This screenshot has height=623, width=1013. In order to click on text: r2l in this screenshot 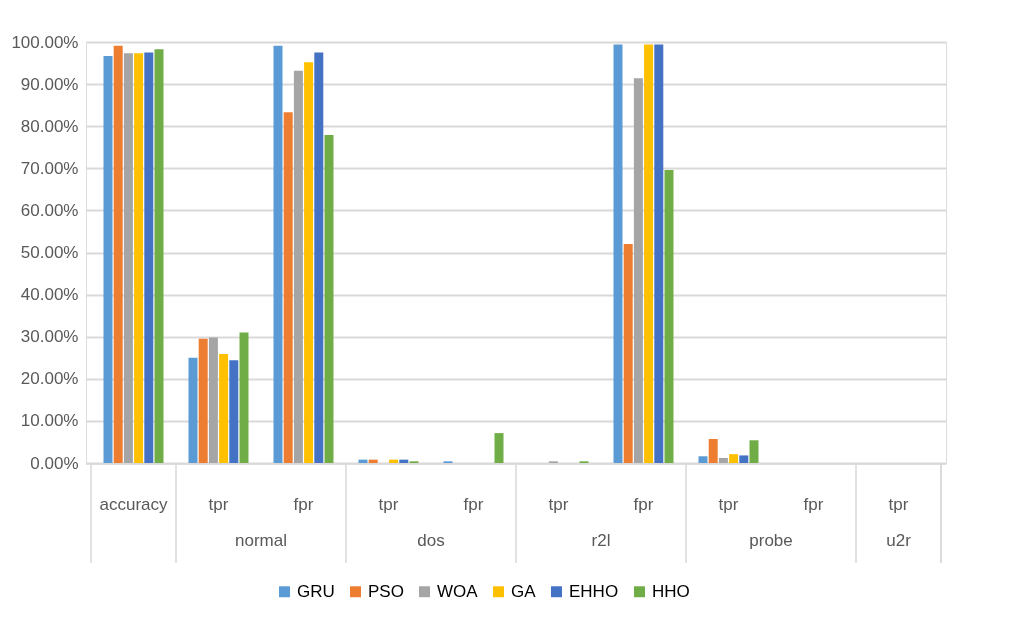, I will do `click(601, 541)`.